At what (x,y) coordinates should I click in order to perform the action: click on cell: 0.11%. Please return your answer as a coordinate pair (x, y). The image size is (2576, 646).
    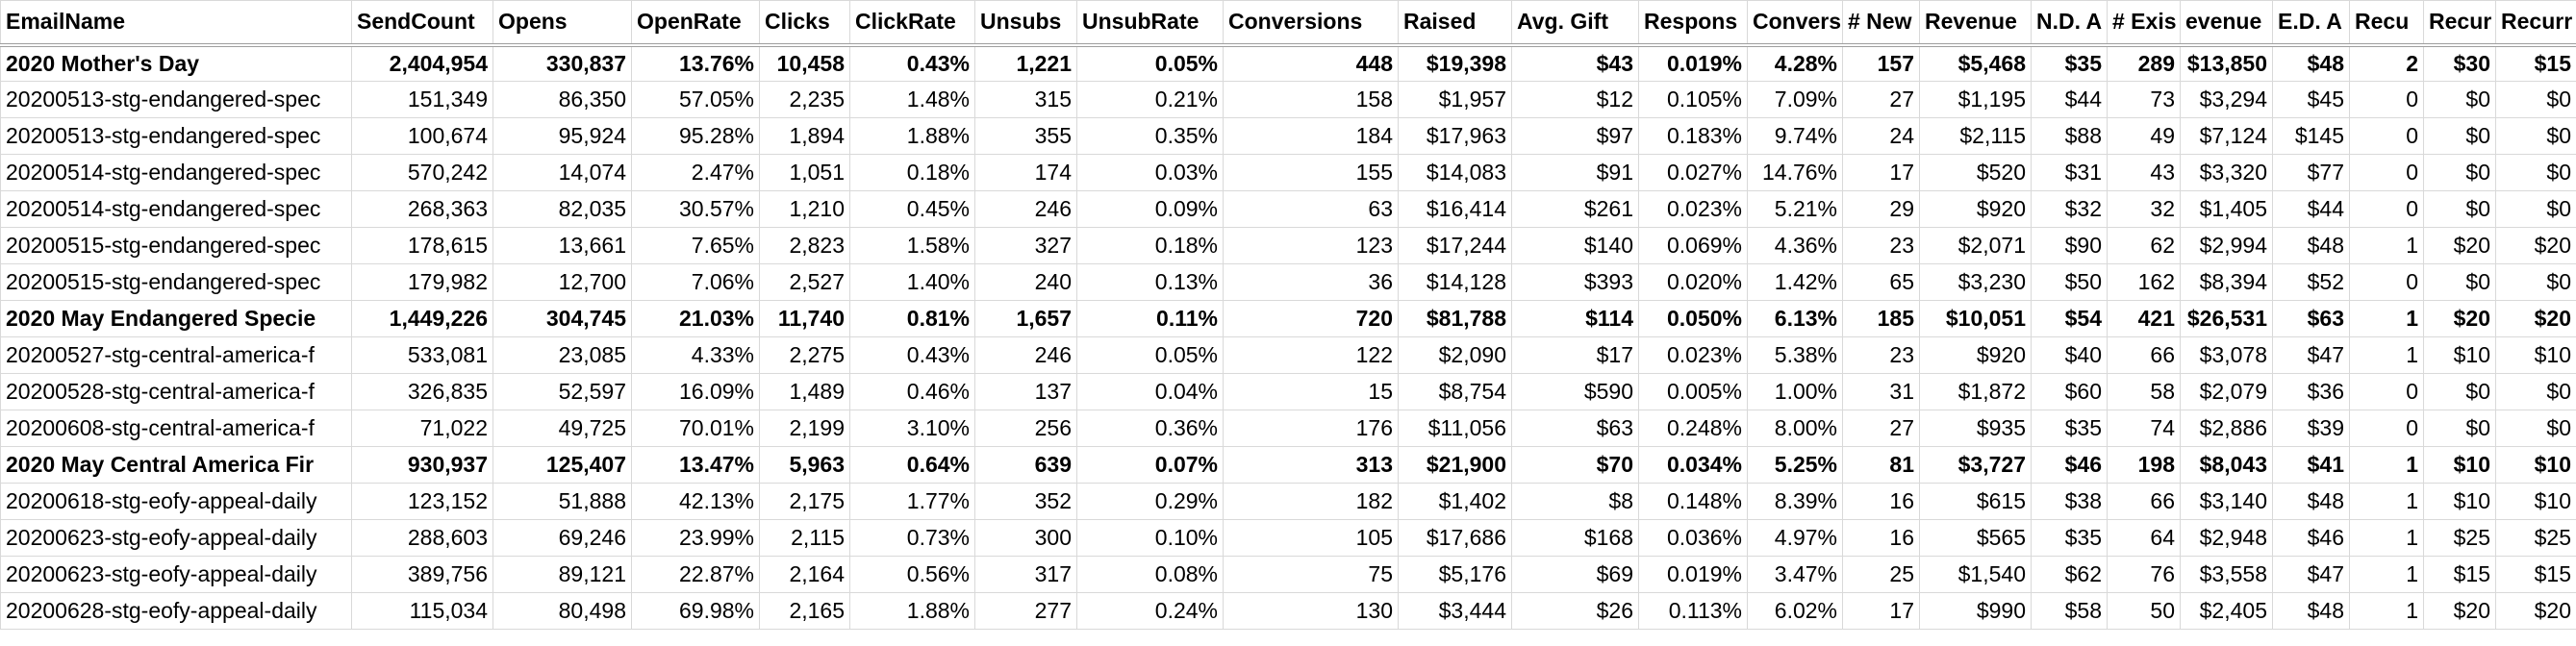
    Looking at the image, I should click on (1150, 319).